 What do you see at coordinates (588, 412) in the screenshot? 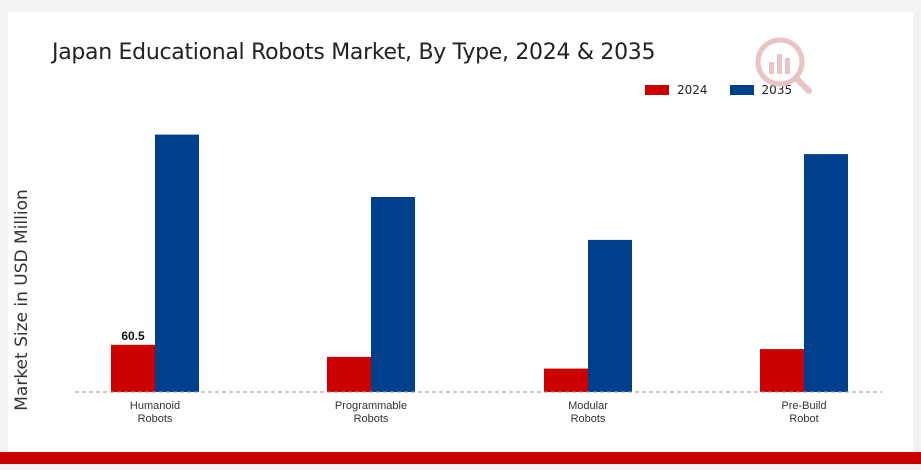
I see `x-tick-label-2: Modular Robots` at bounding box center [588, 412].